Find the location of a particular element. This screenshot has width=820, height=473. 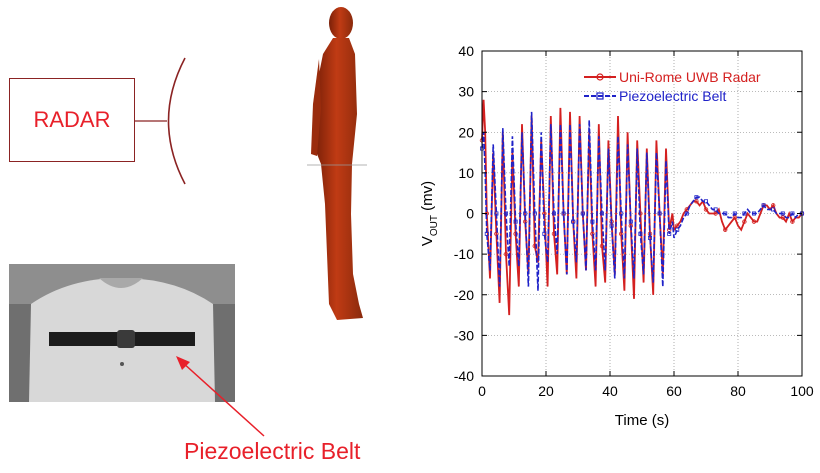

y-tick-label: 20 is located at coordinates (466, 132).